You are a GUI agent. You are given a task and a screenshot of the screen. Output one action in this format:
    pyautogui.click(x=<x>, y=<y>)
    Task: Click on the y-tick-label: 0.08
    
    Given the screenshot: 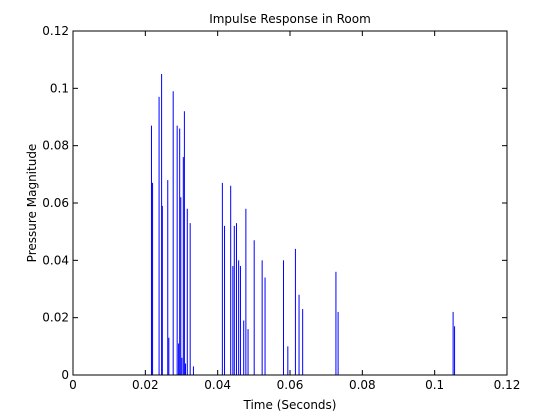 What is the action you would take?
    pyautogui.click(x=55, y=146)
    